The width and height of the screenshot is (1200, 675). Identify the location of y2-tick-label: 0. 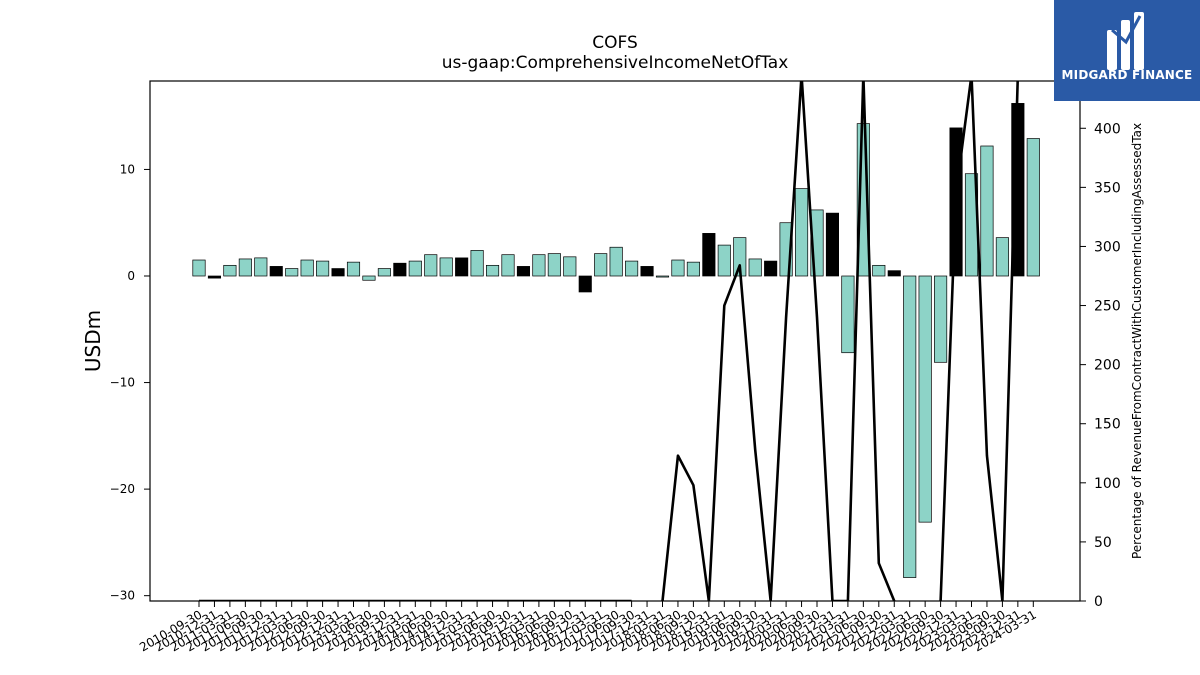
(1098, 602).